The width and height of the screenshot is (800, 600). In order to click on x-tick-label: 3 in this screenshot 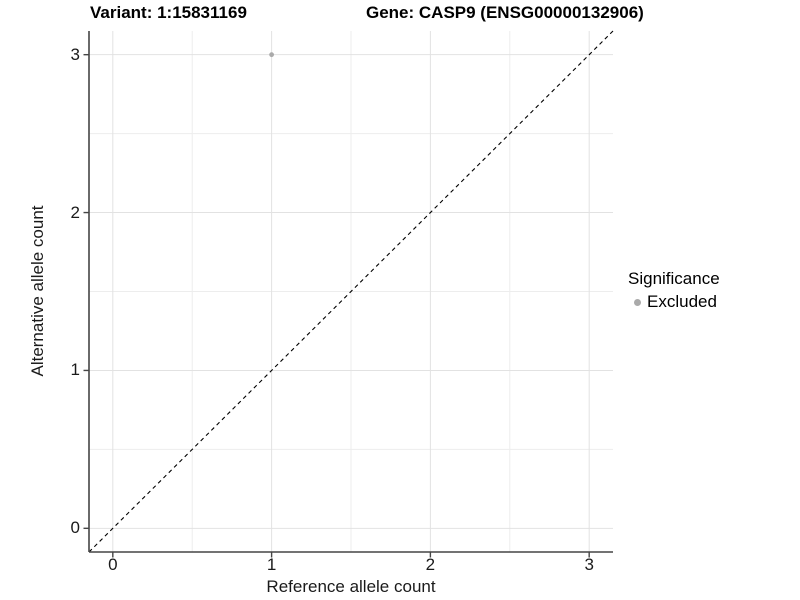, I will do `click(589, 564)`.